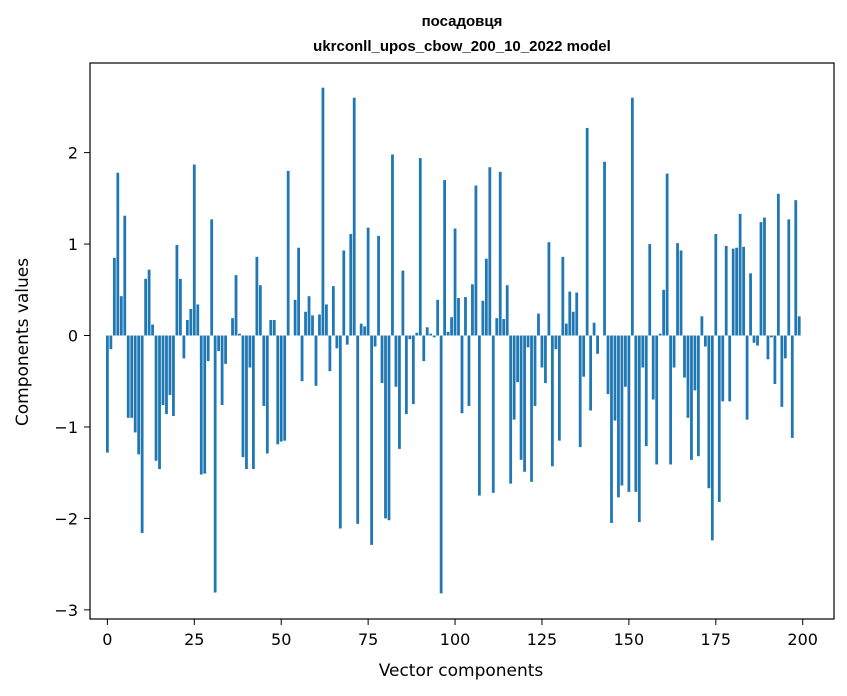 This screenshot has width=847, height=696. Describe the element at coordinates (73, 153) in the screenshot. I see `y-tick-label-5: 2` at that location.